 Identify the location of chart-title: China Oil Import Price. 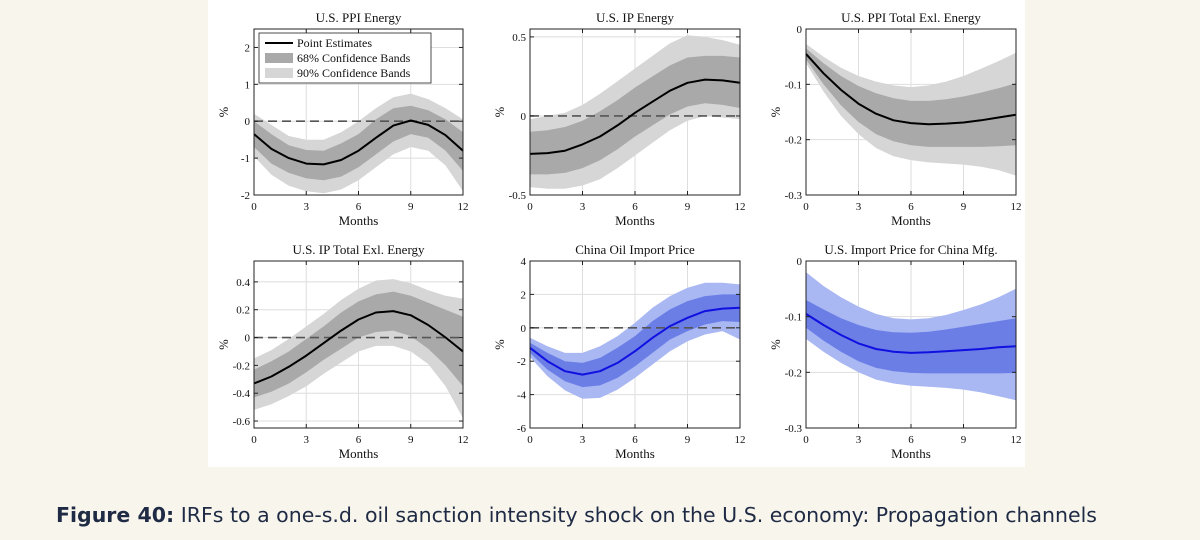
(635, 249).